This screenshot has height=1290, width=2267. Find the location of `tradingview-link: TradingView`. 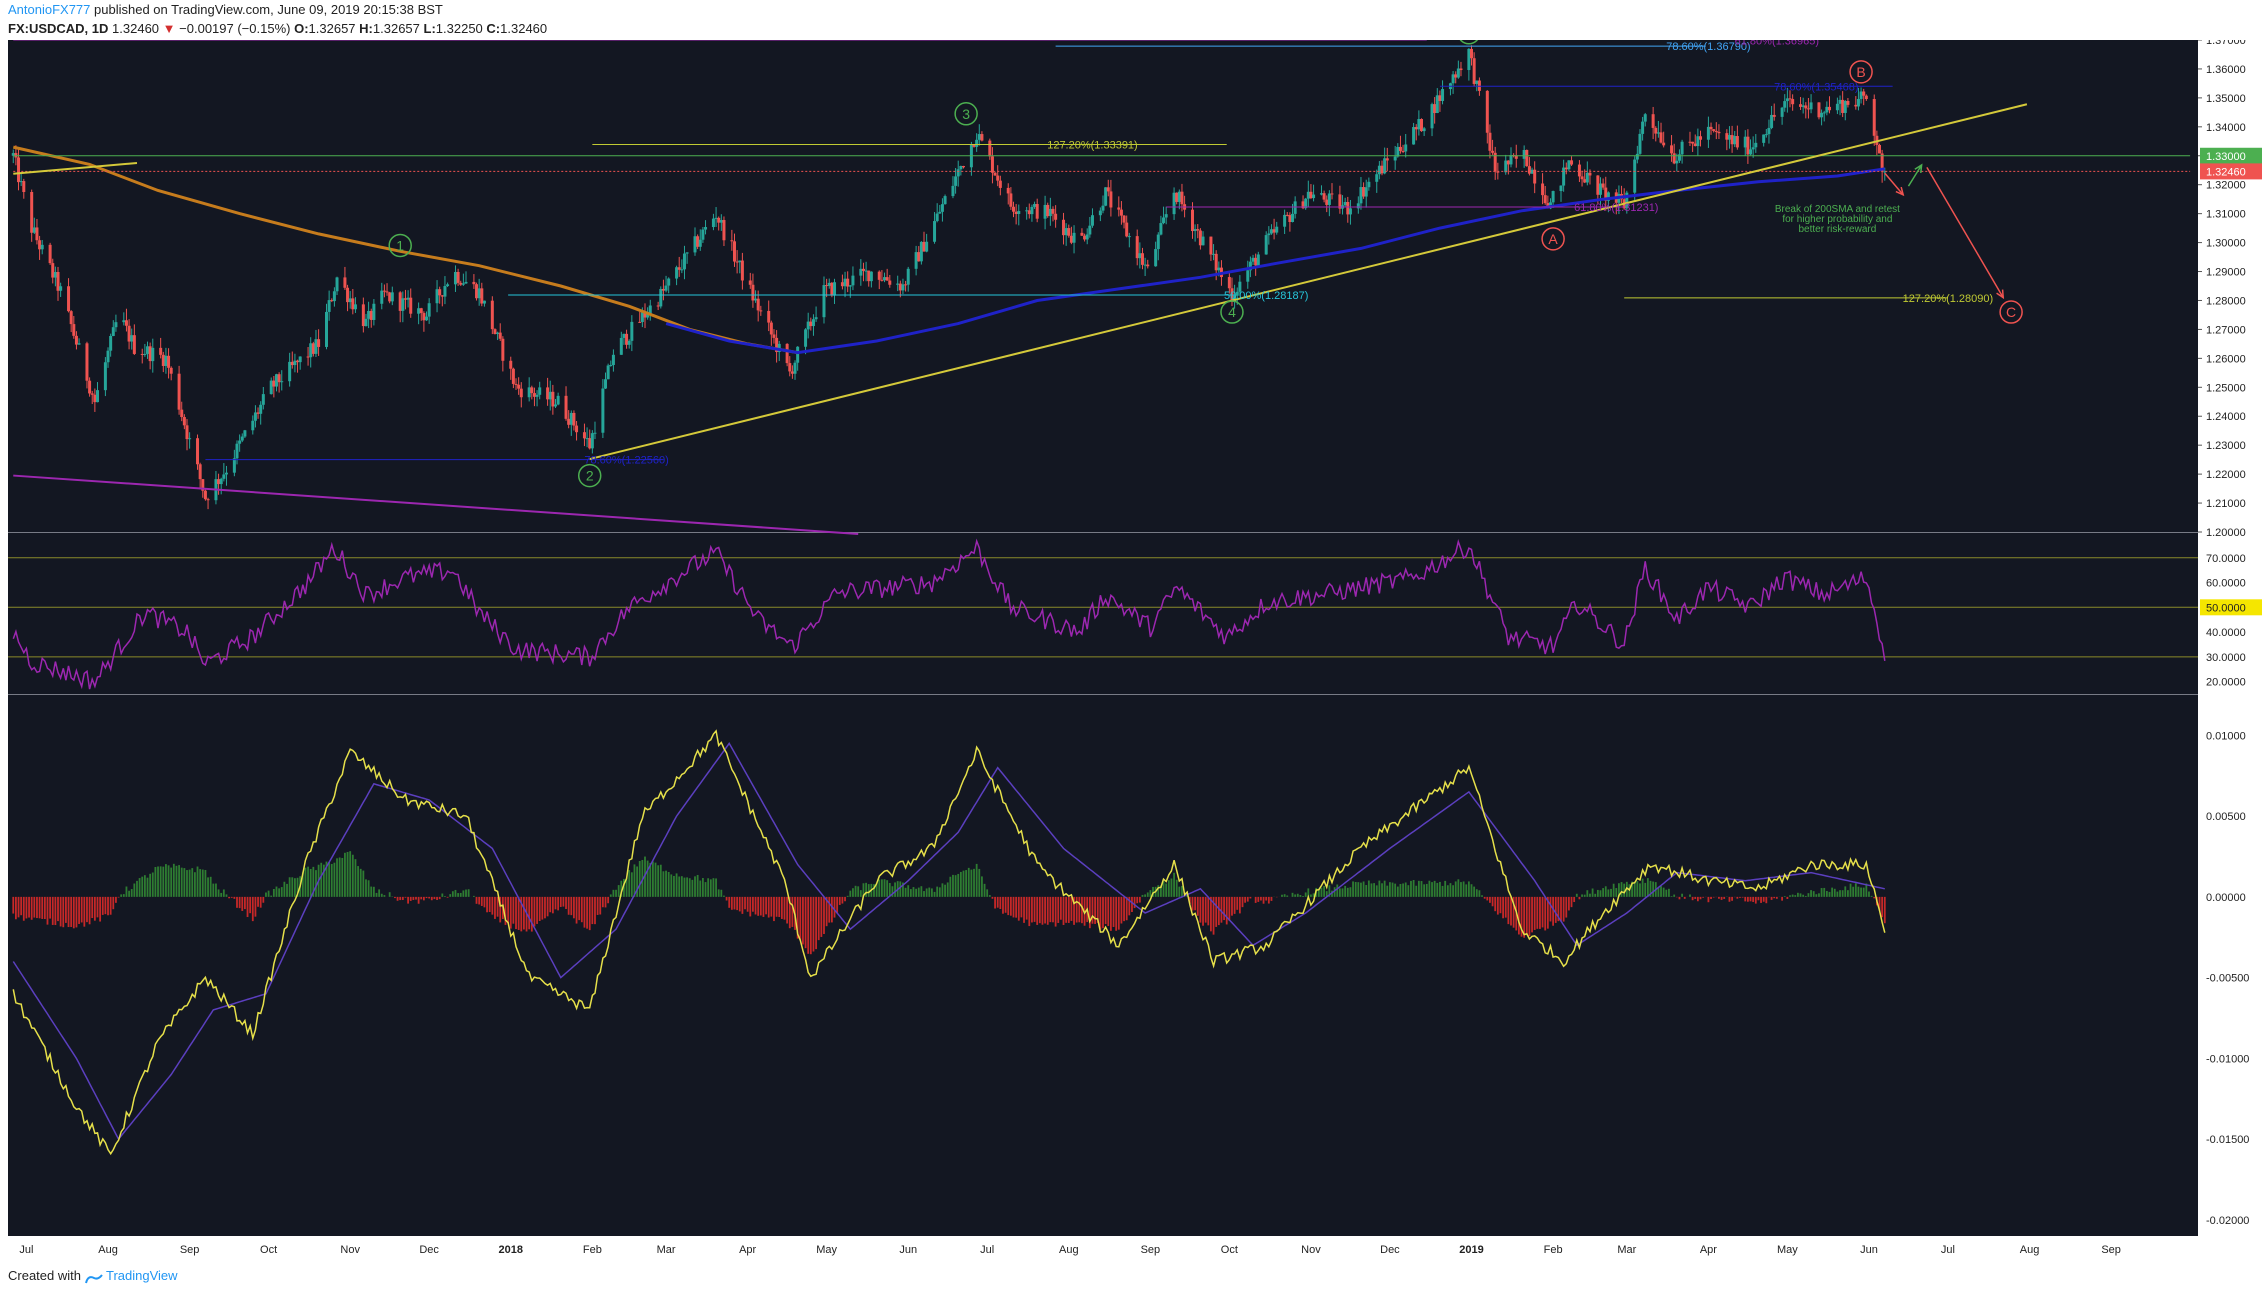

tradingview-link: TradingView is located at coordinates (142, 1275).